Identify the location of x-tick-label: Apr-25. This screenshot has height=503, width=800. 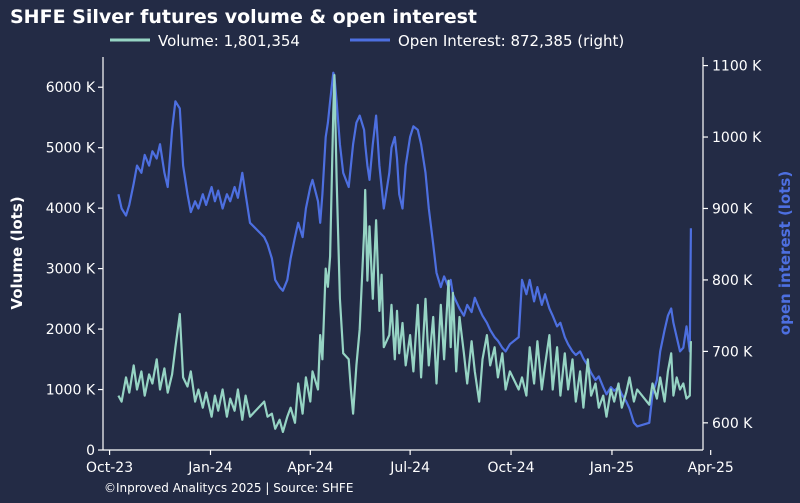
(711, 468).